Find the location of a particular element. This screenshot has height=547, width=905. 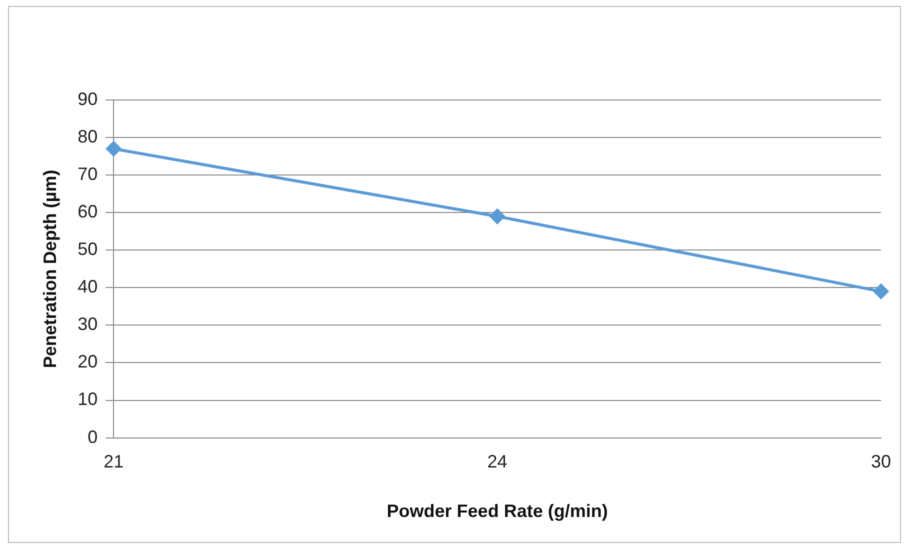

y-tick-label: 90 is located at coordinates (88, 98).